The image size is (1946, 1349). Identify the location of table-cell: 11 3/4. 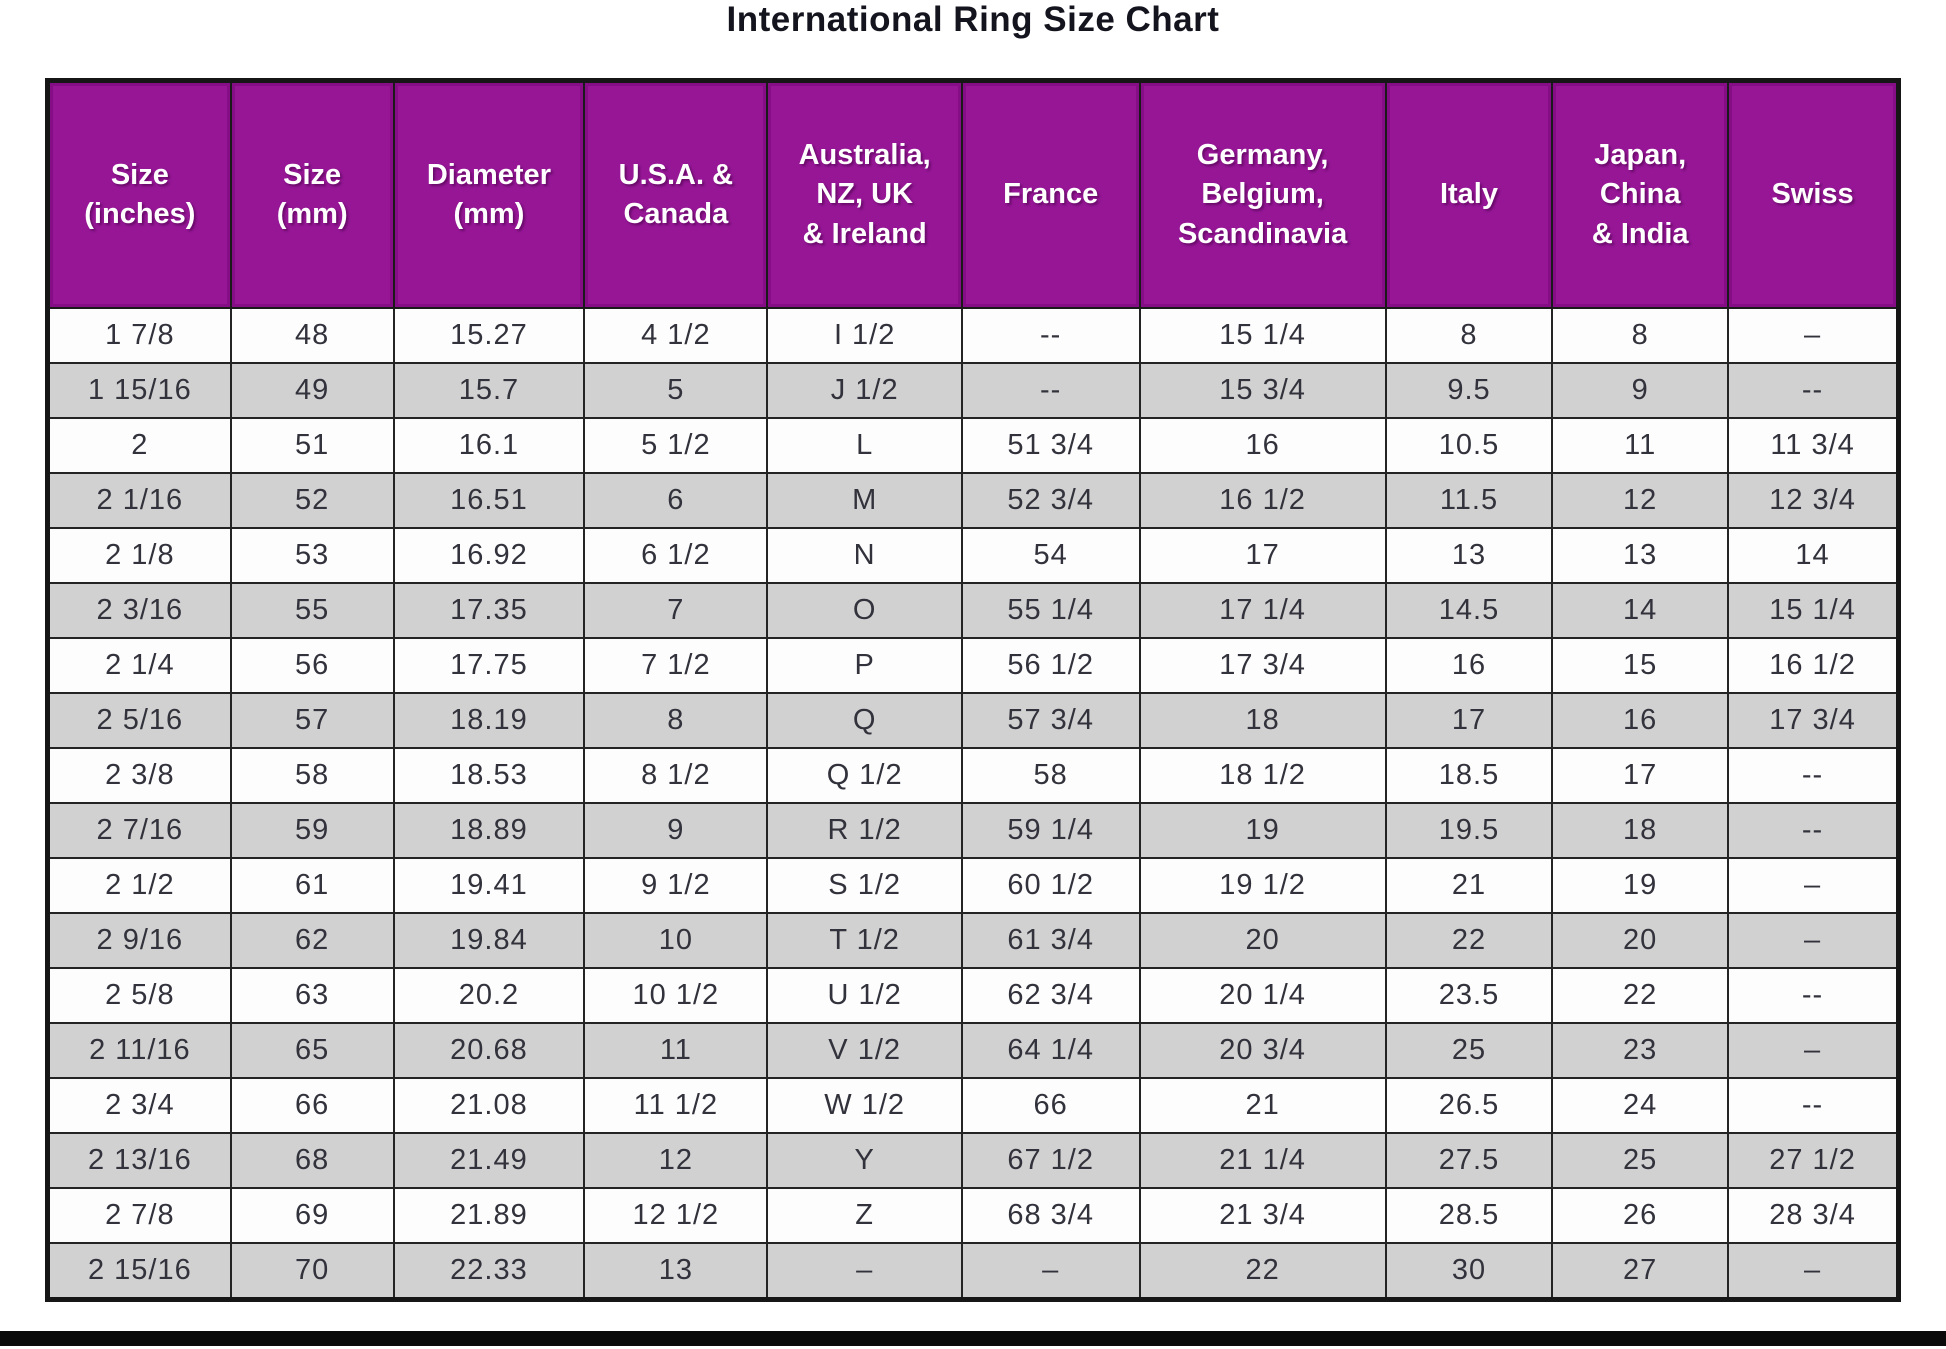
(1813, 445).